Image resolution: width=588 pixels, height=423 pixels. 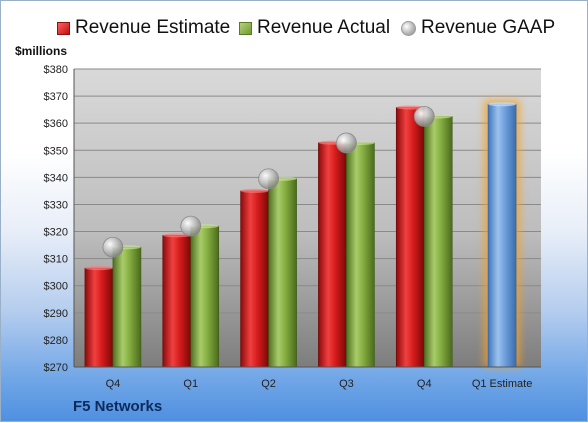 I want to click on y-tick-label: $300, so click(x=56, y=287).